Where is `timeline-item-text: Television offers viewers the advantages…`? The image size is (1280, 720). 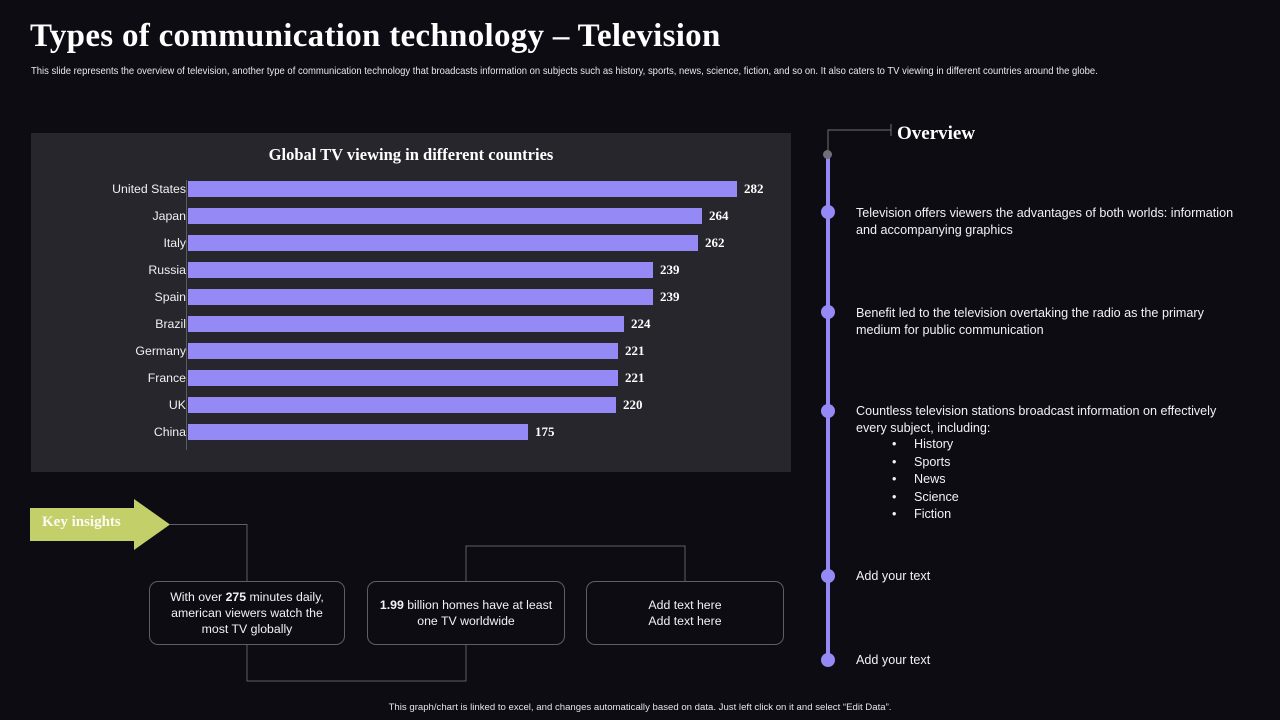 timeline-item-text: Television offers viewers the advantages… is located at coordinates (1046, 221).